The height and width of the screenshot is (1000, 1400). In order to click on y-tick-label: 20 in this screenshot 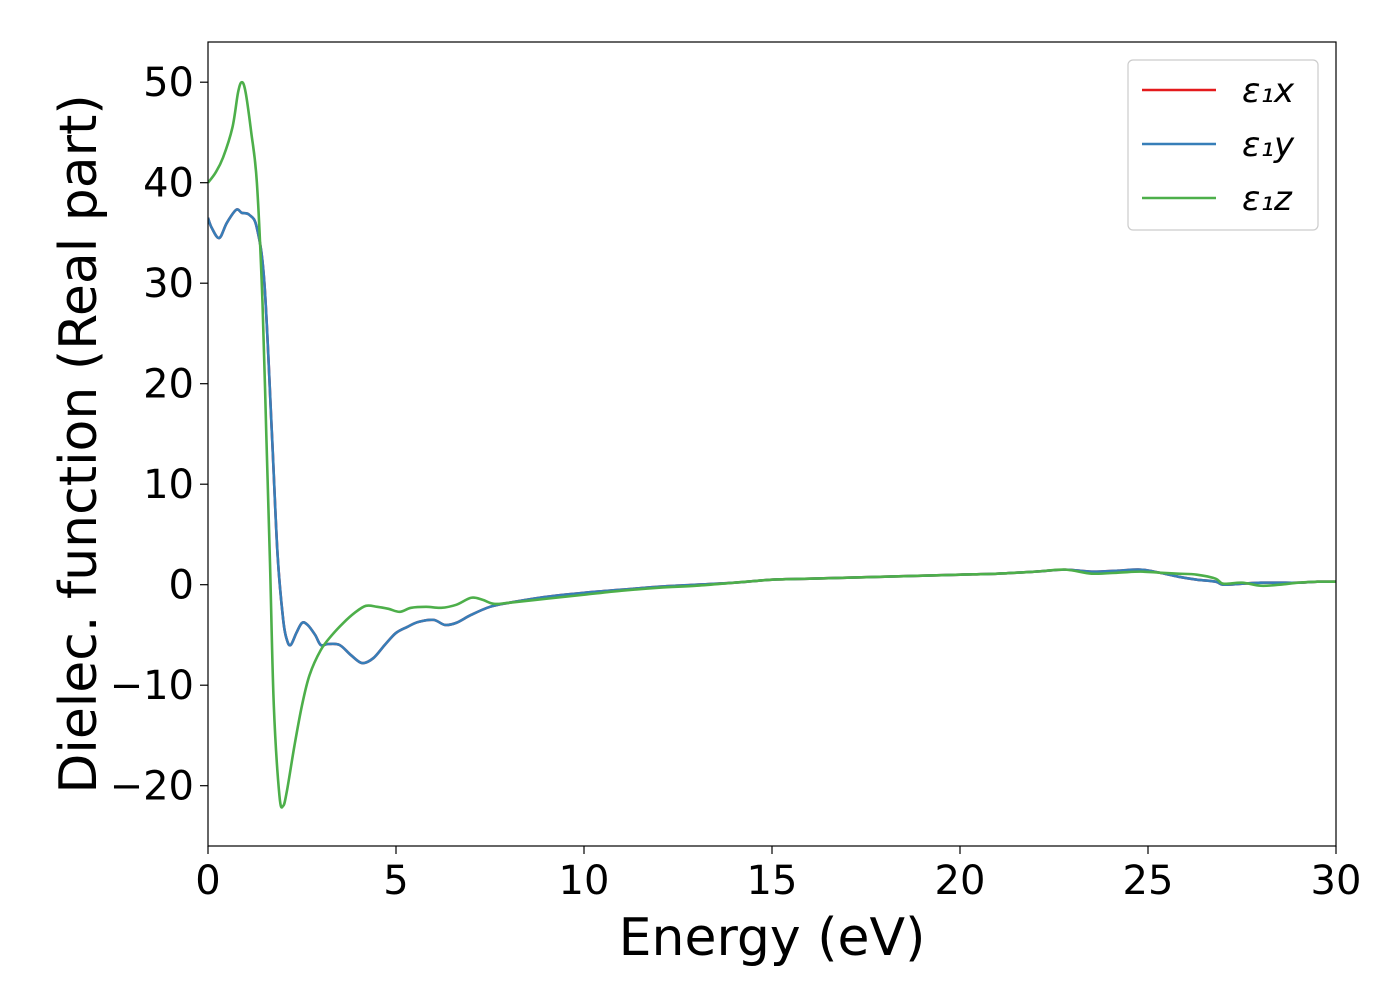, I will do `click(168, 385)`.